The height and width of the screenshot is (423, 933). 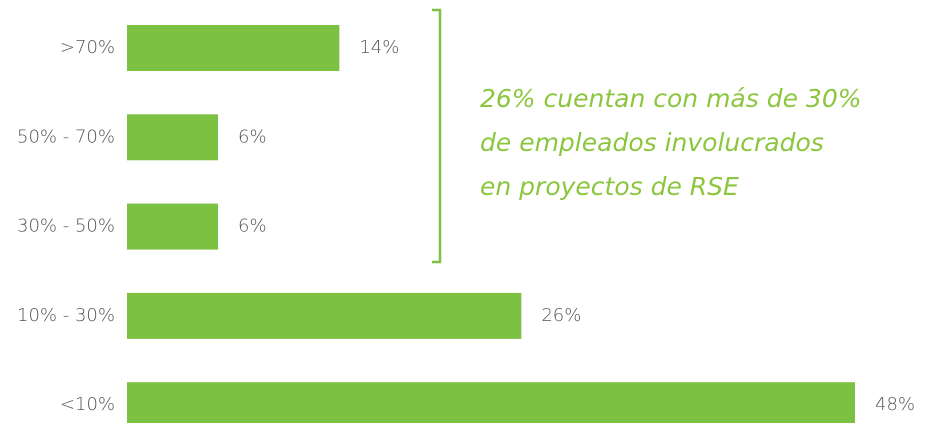 What do you see at coordinates (87, 47) in the screenshot?
I see `category-label: >70%` at bounding box center [87, 47].